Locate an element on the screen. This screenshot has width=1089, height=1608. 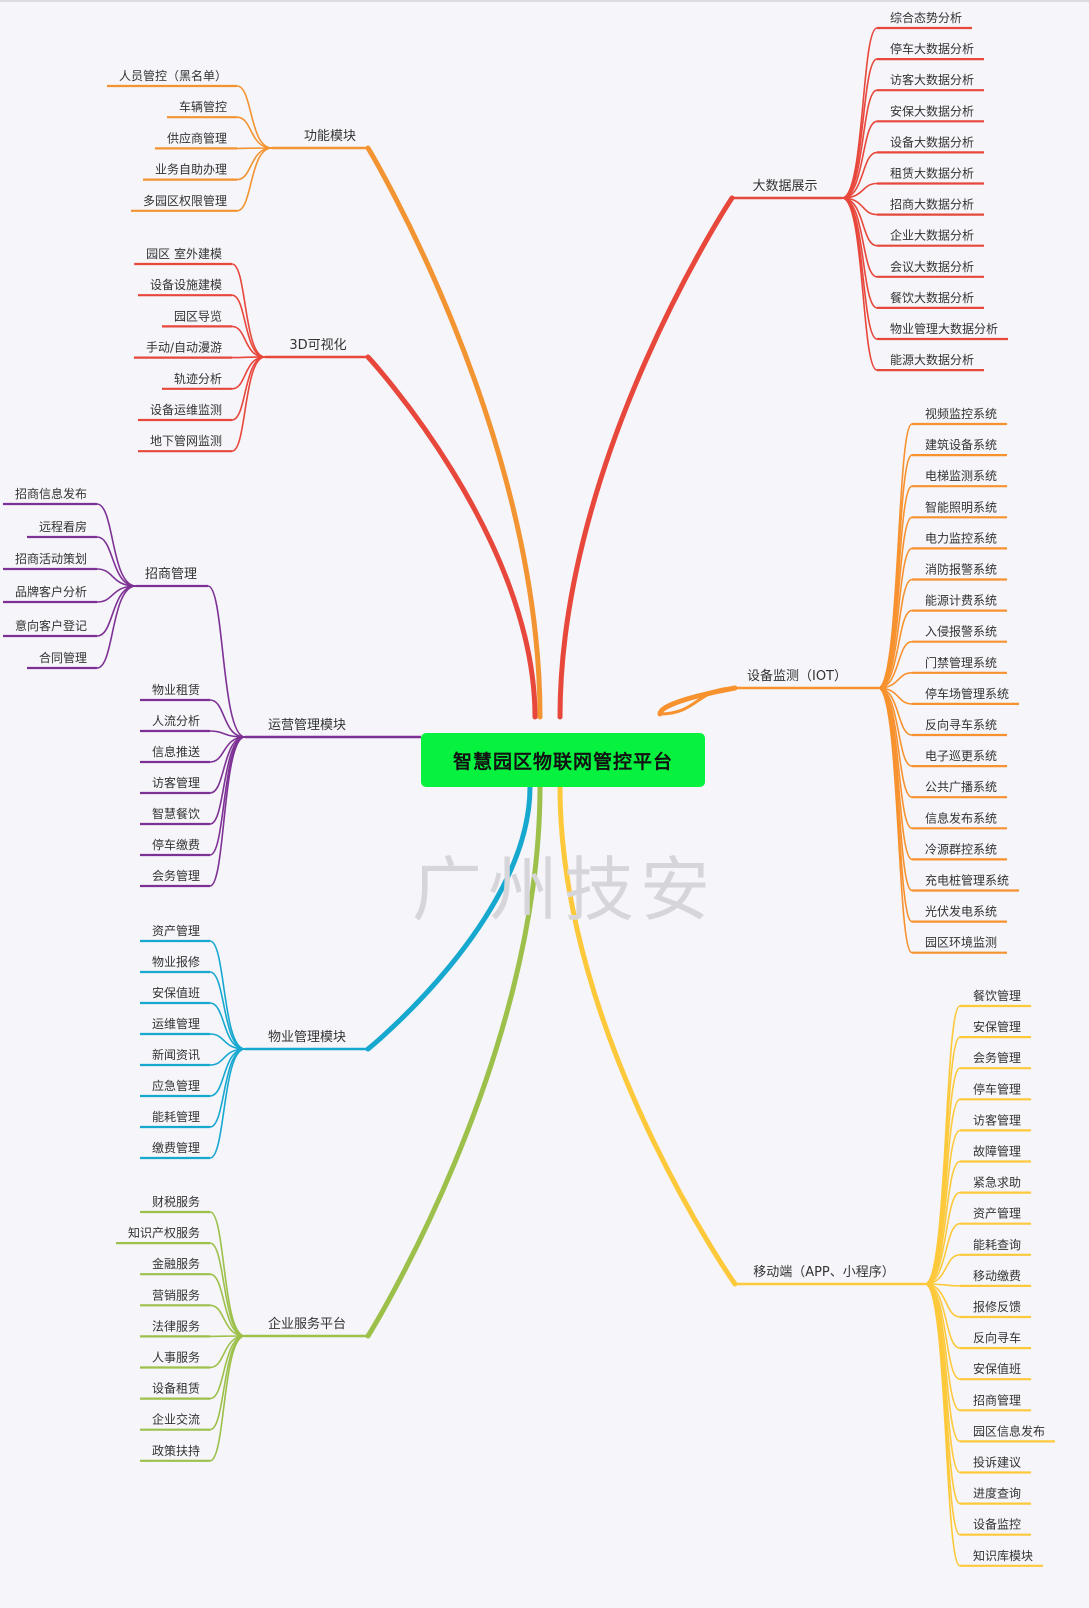
leaf-node: 园区导览 is located at coordinates (197, 317).